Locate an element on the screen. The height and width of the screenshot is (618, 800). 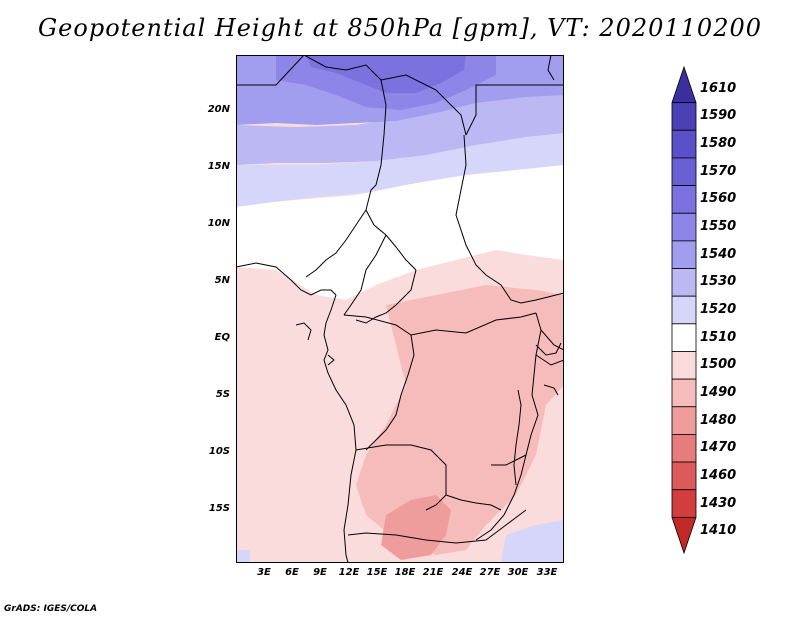
region-band-1520-se is located at coordinates (532, 541).